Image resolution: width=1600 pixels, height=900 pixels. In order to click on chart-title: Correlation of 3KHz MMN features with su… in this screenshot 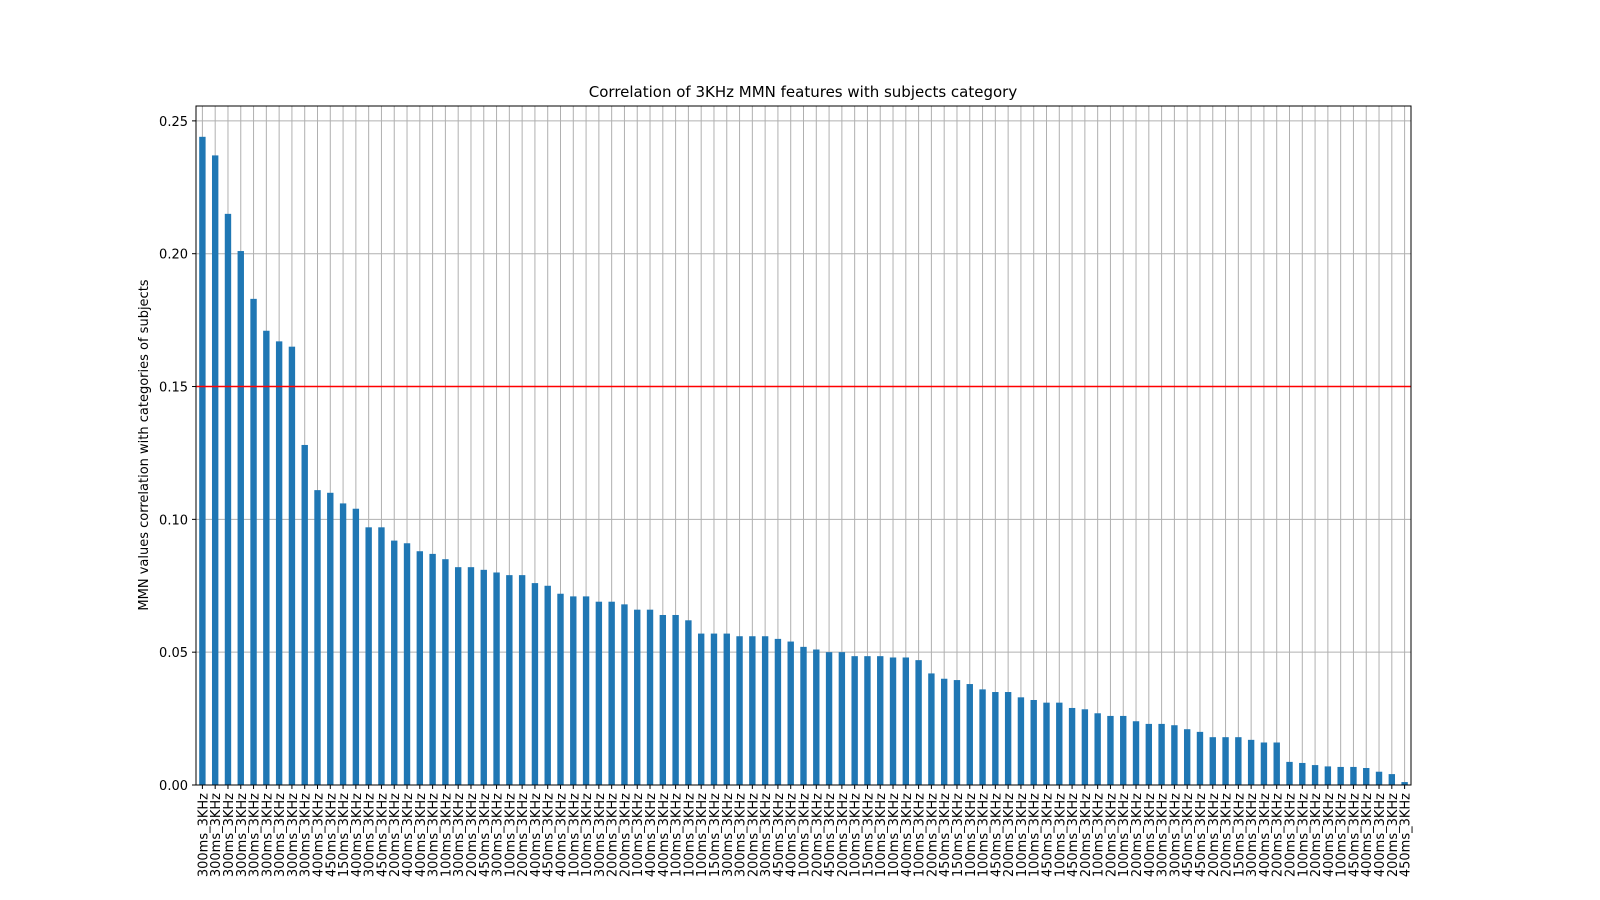, I will do `click(803, 92)`.